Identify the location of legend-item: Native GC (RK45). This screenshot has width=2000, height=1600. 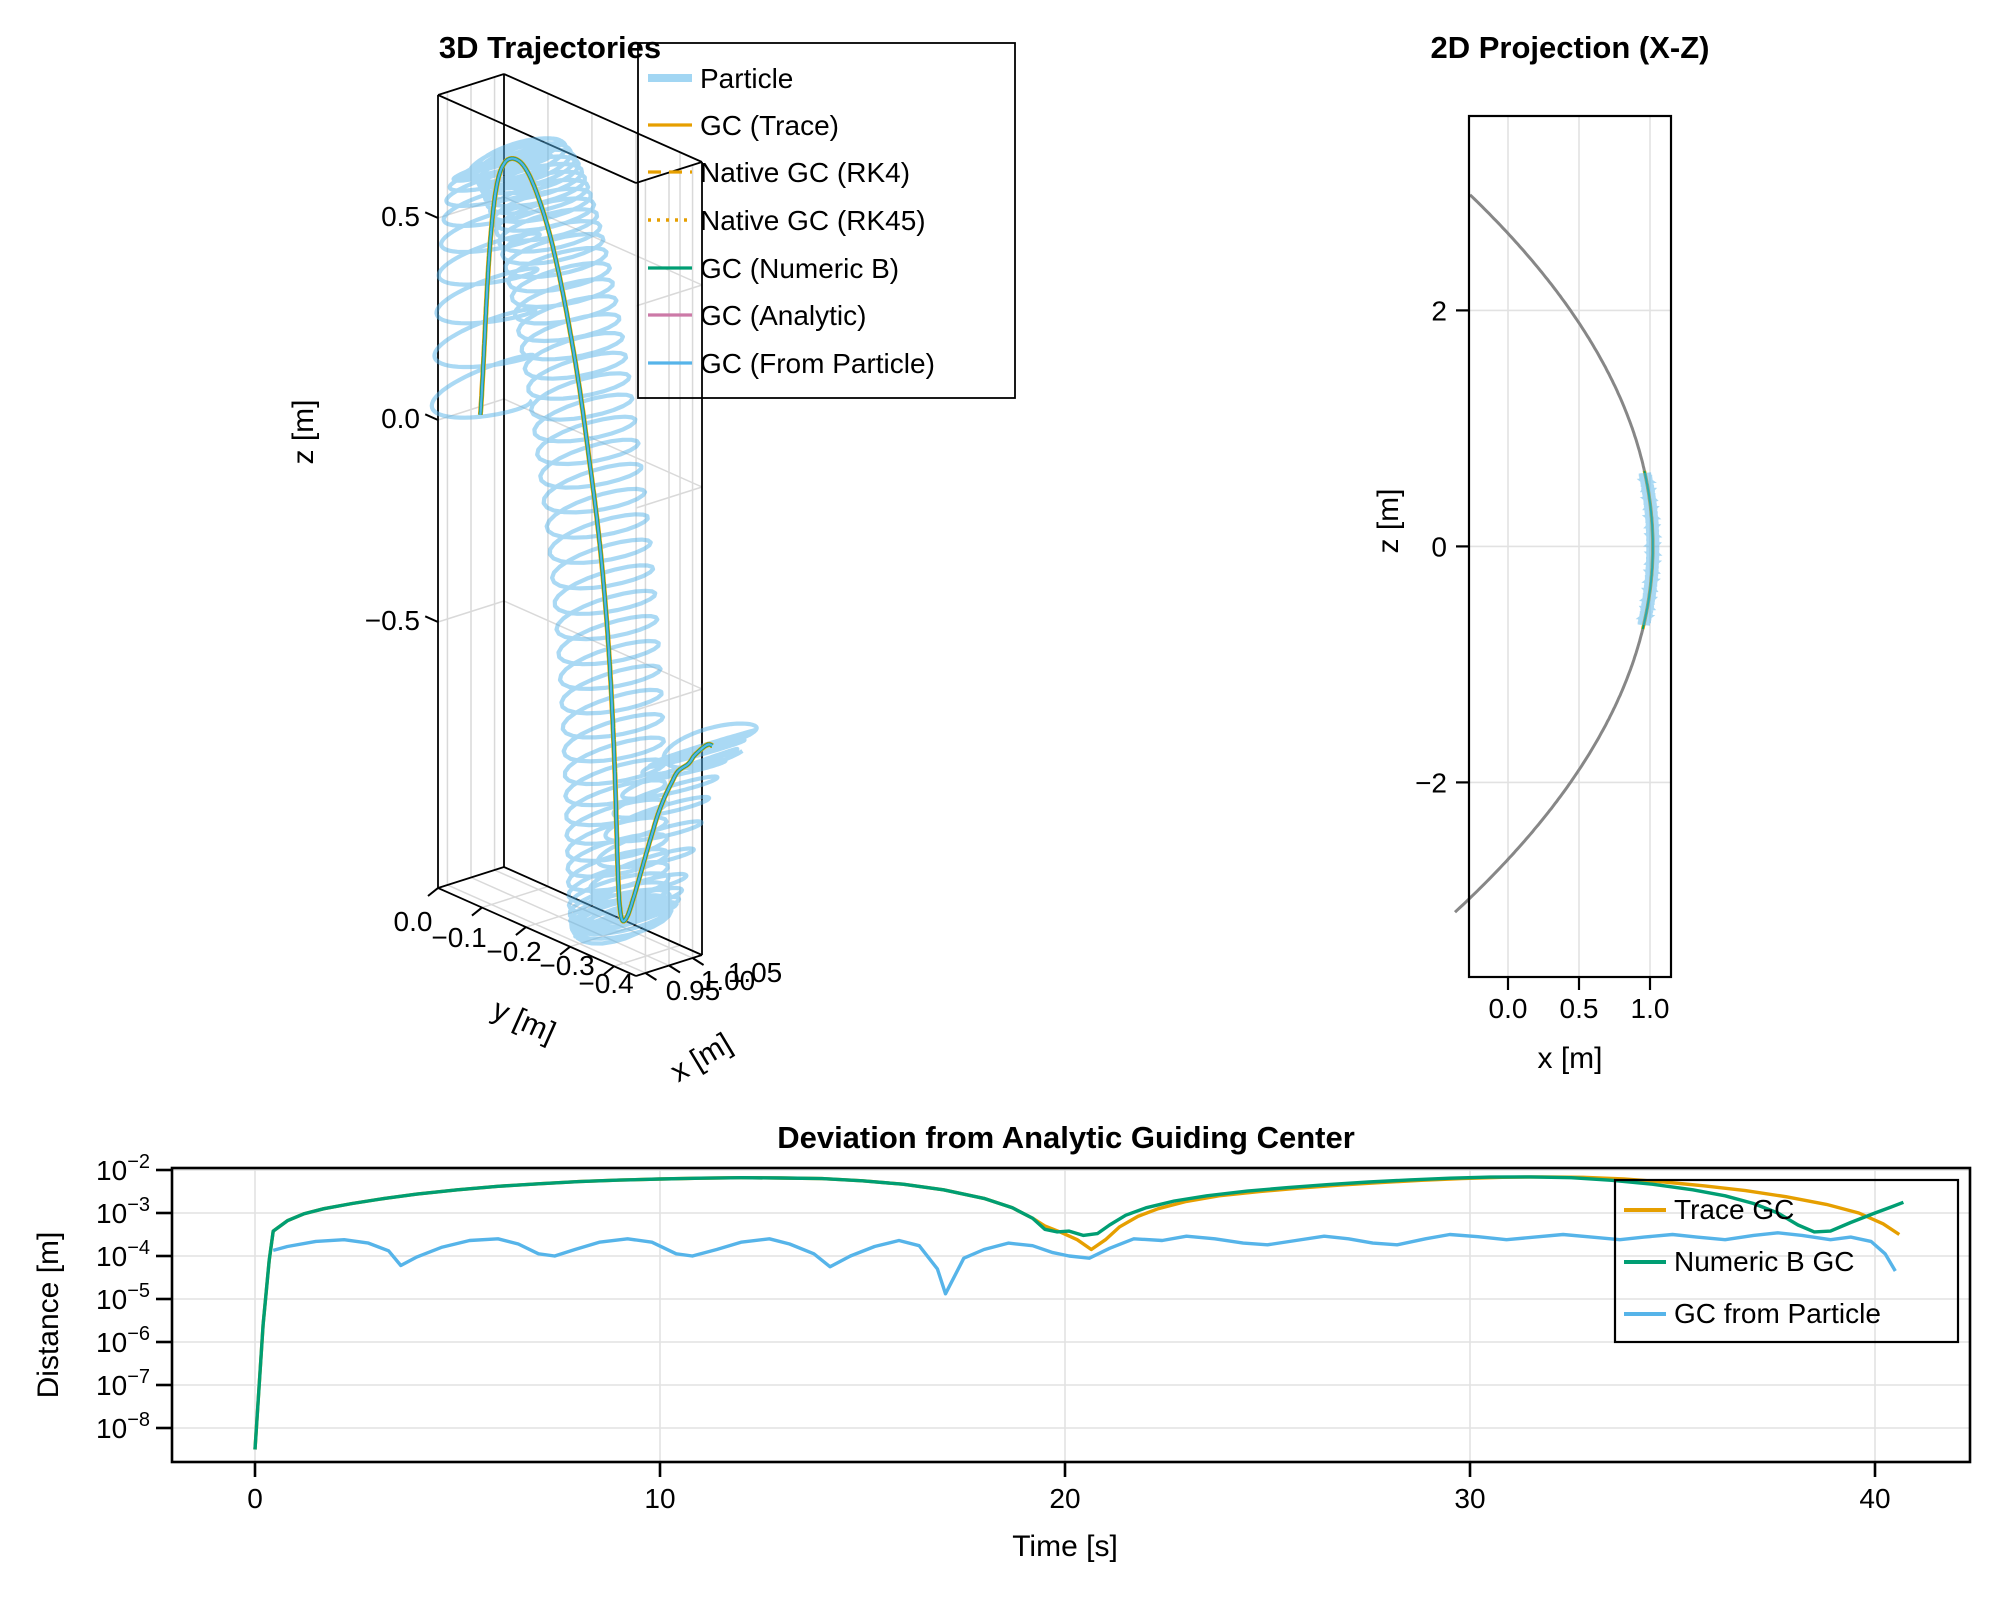
(787, 220).